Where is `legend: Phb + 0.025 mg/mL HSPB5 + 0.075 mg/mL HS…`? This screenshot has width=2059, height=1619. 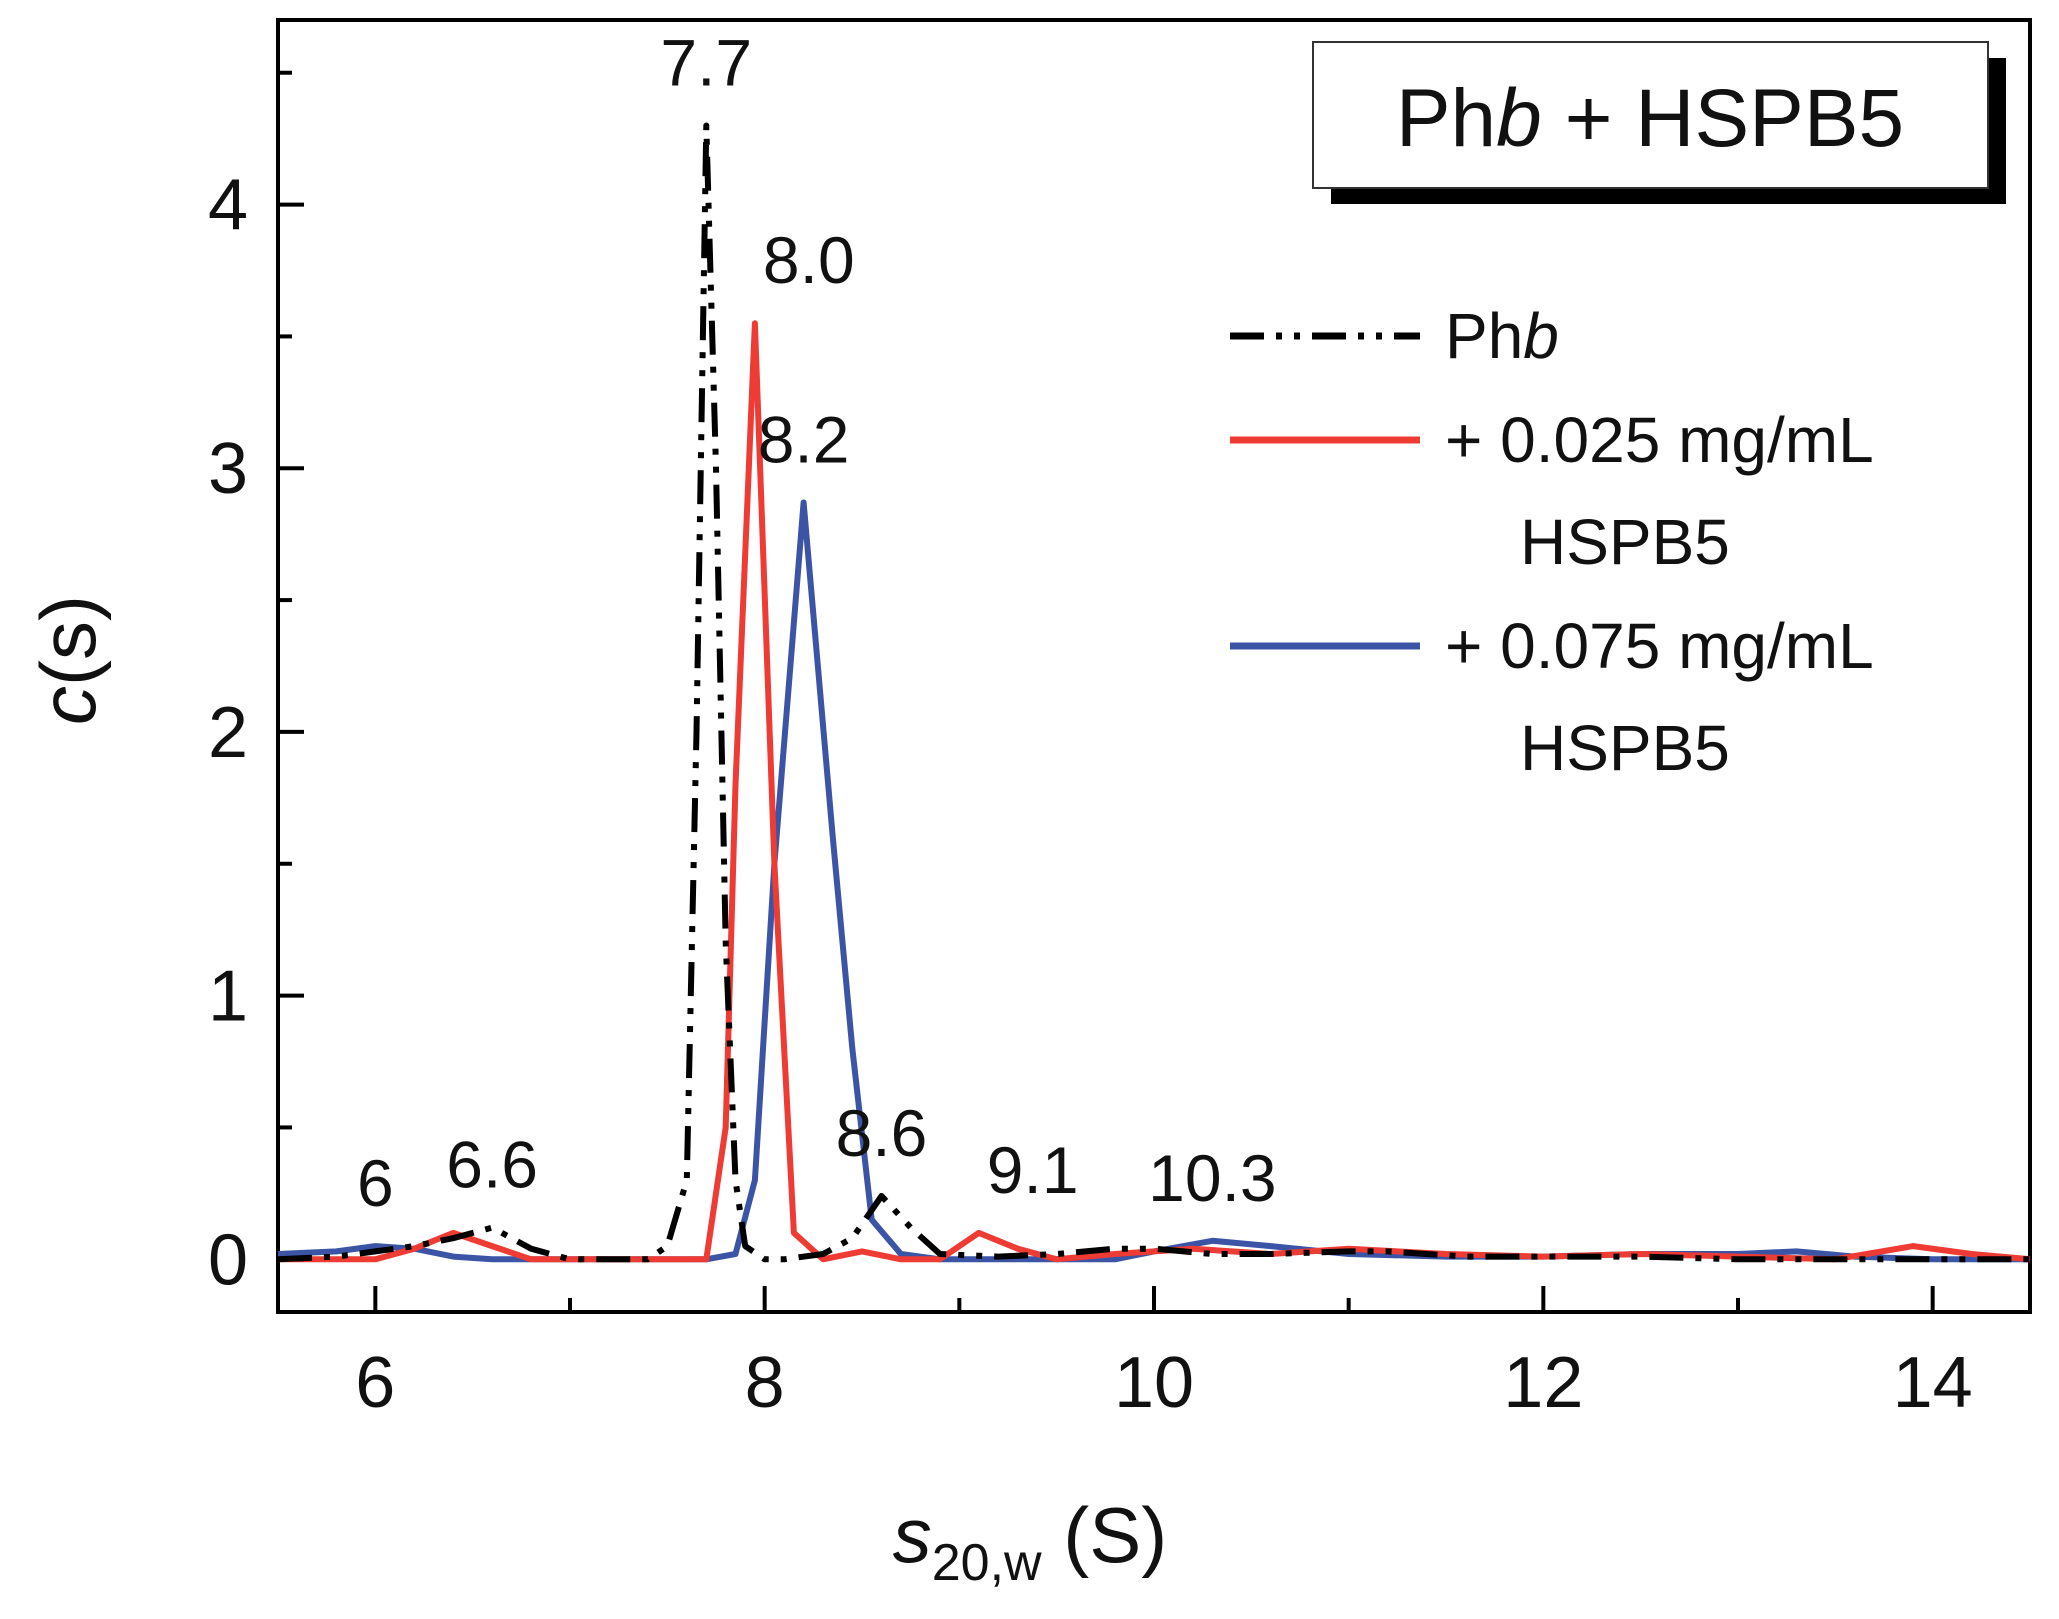 legend: Phb + 0.025 mg/mL HSPB5 + 0.075 mg/mL HS… is located at coordinates (1552, 542).